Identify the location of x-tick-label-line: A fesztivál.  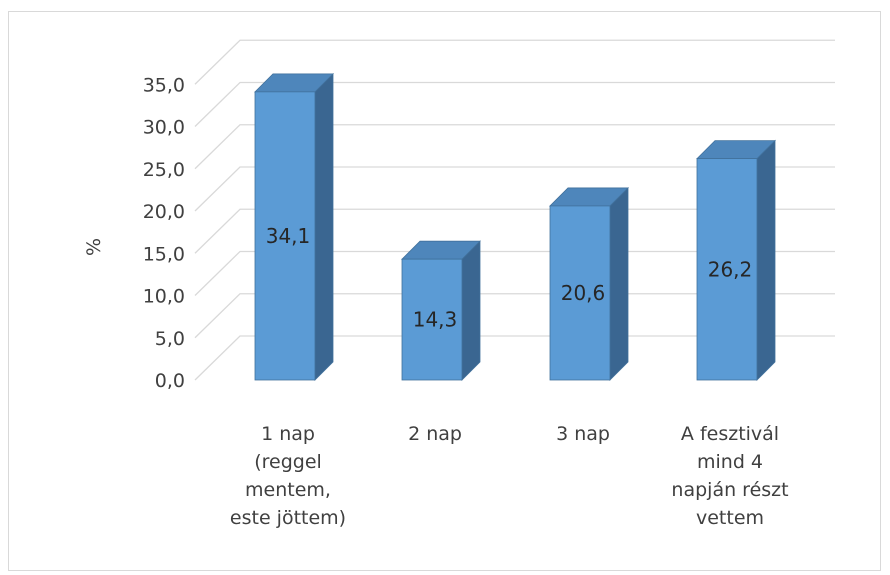
(730, 434).